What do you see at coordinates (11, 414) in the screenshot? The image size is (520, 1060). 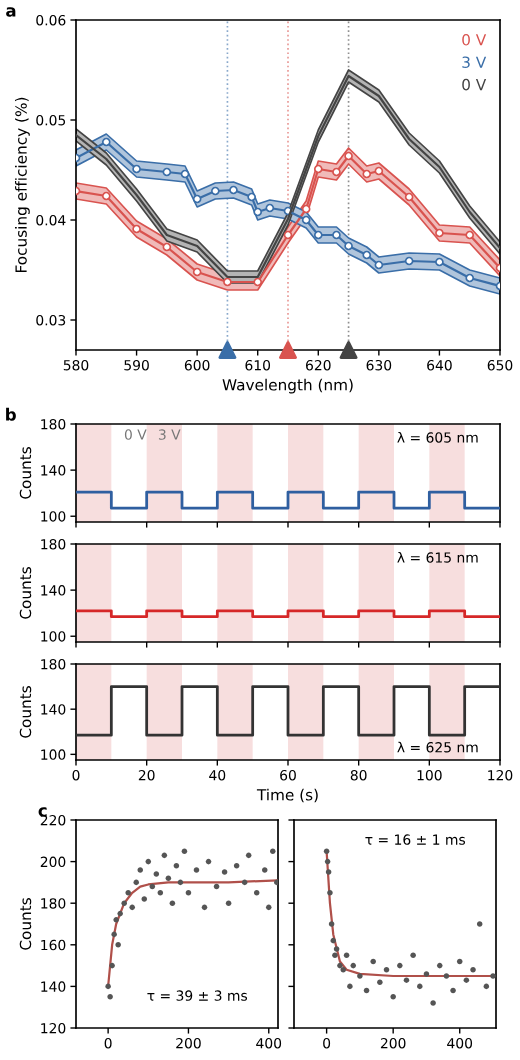 I see `chart-title: b` at bounding box center [11, 414].